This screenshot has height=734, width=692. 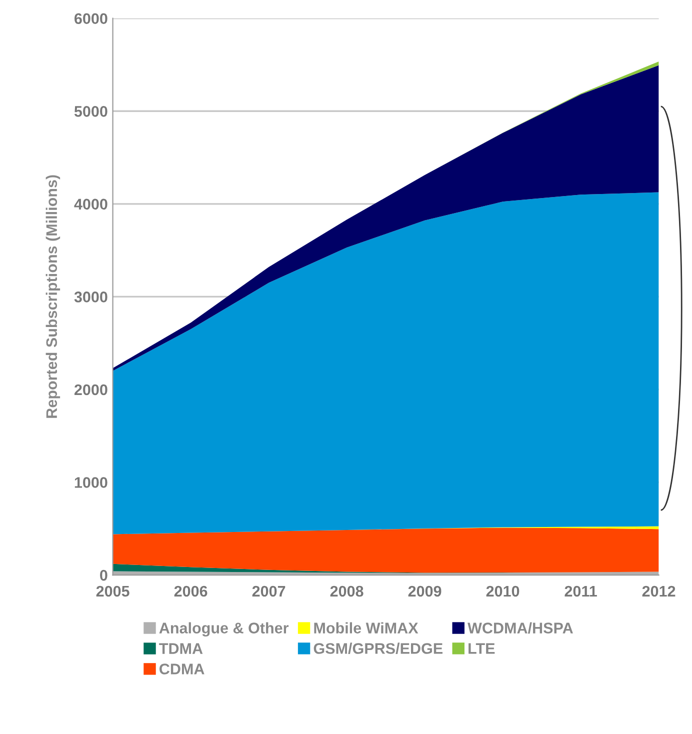 What do you see at coordinates (91, 390) in the screenshot?
I see `y-tick-label: 2000` at bounding box center [91, 390].